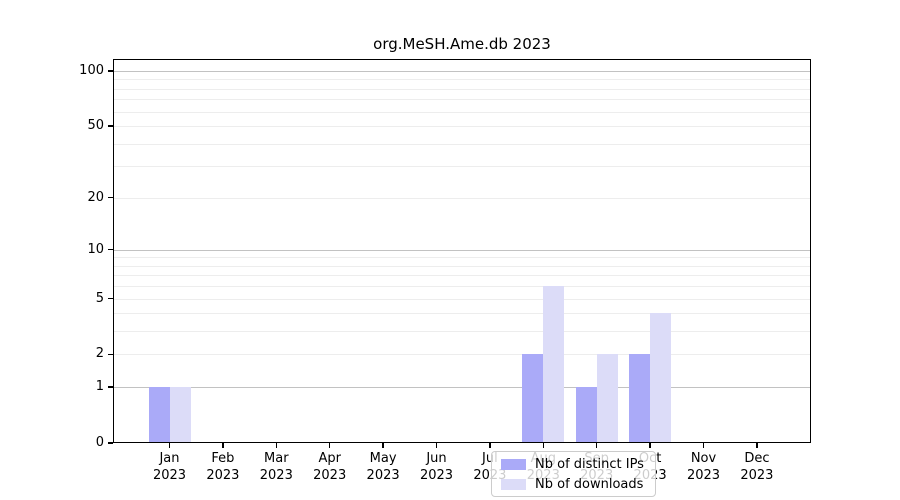 The image size is (900, 500). I want to click on x-tick-label: Mar 2023, so click(276, 467).